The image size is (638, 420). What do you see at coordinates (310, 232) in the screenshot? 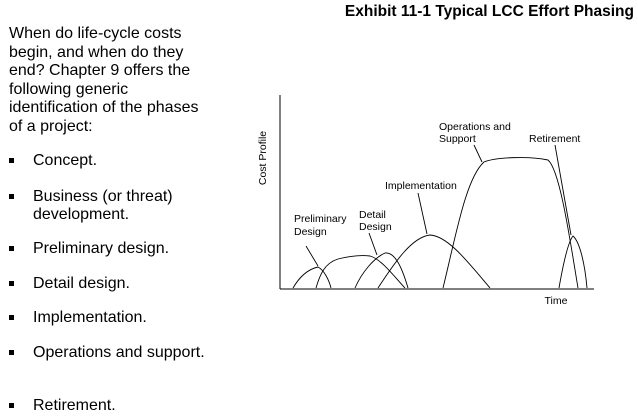
I see `preliminary-label-line2: Design` at bounding box center [310, 232].